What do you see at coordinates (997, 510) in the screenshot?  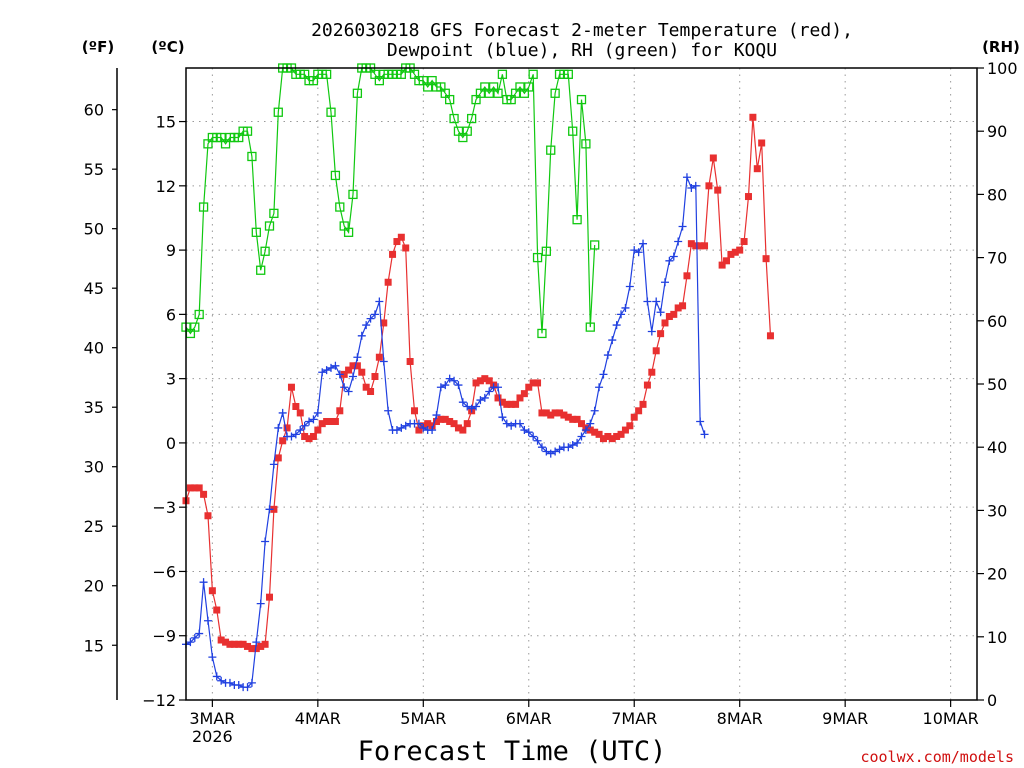 I see `rh-tick-label: 30` at bounding box center [997, 510].